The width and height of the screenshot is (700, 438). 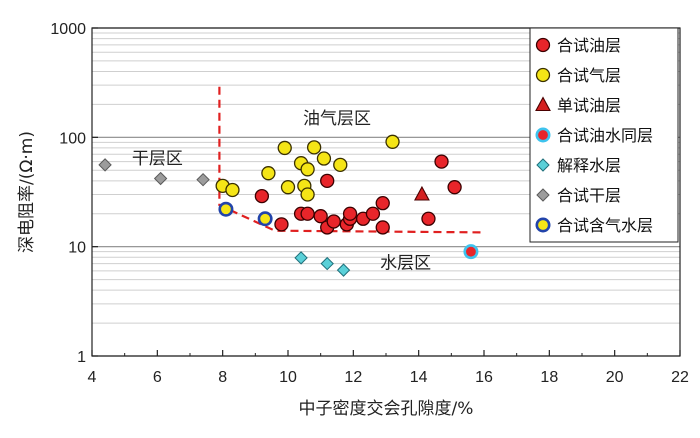 I want to click on legend-label: 合试干层, so click(x=589, y=195).